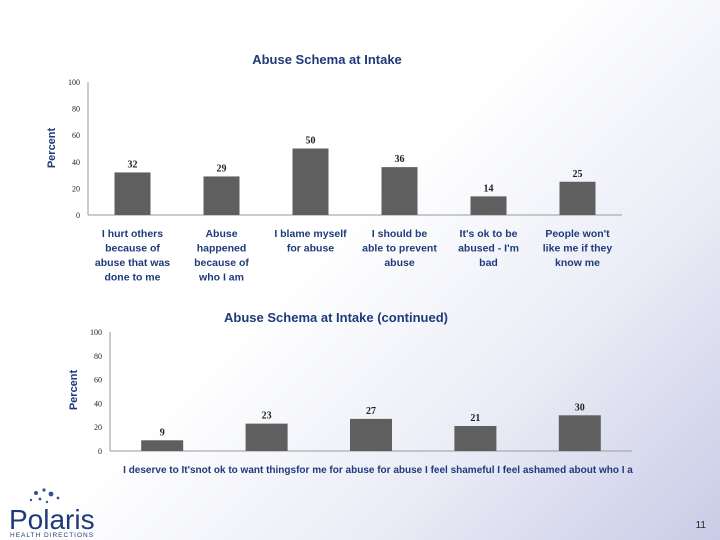  I want to click on chart-2-title: Abuse Schema at Intake (continued), so click(336, 317).